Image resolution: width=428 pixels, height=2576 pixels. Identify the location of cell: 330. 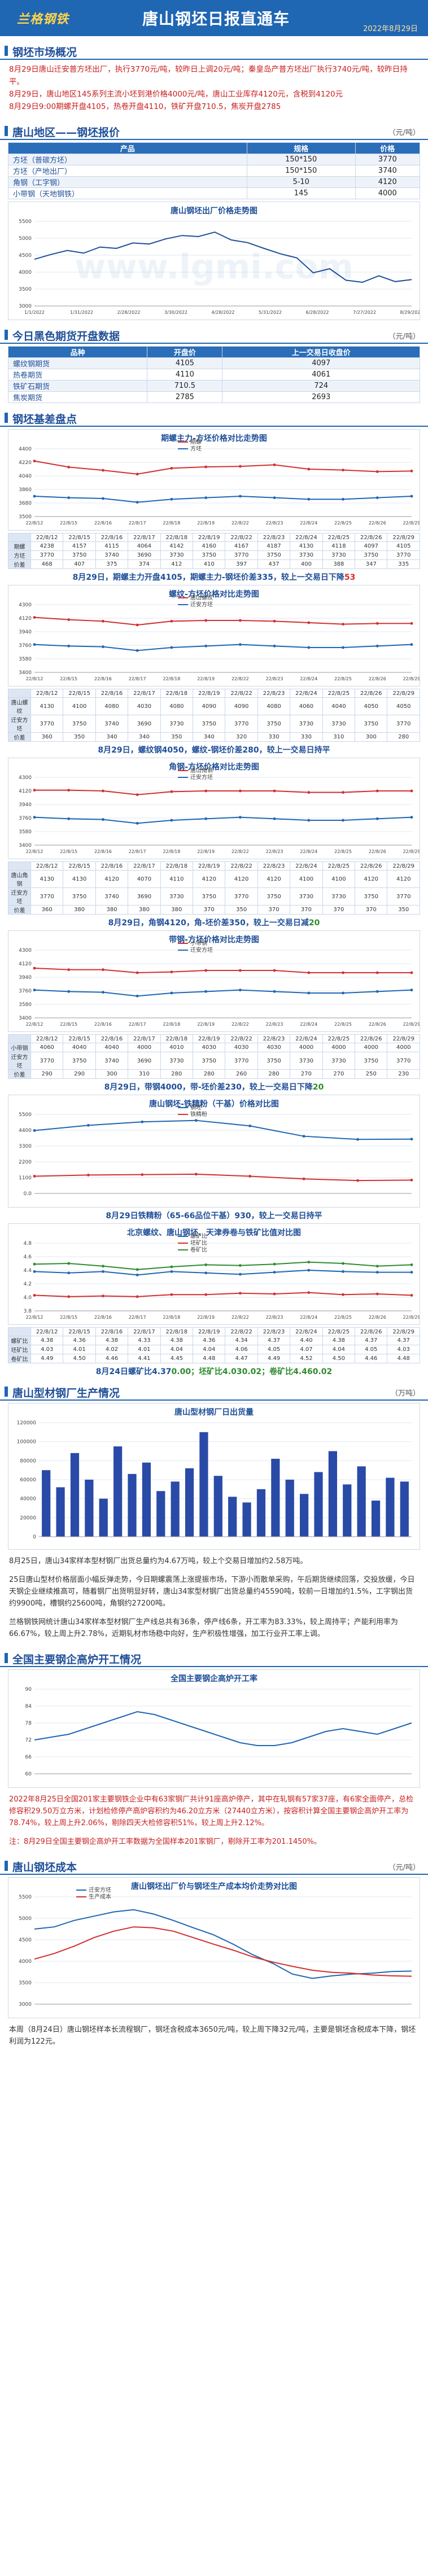
(306, 737).